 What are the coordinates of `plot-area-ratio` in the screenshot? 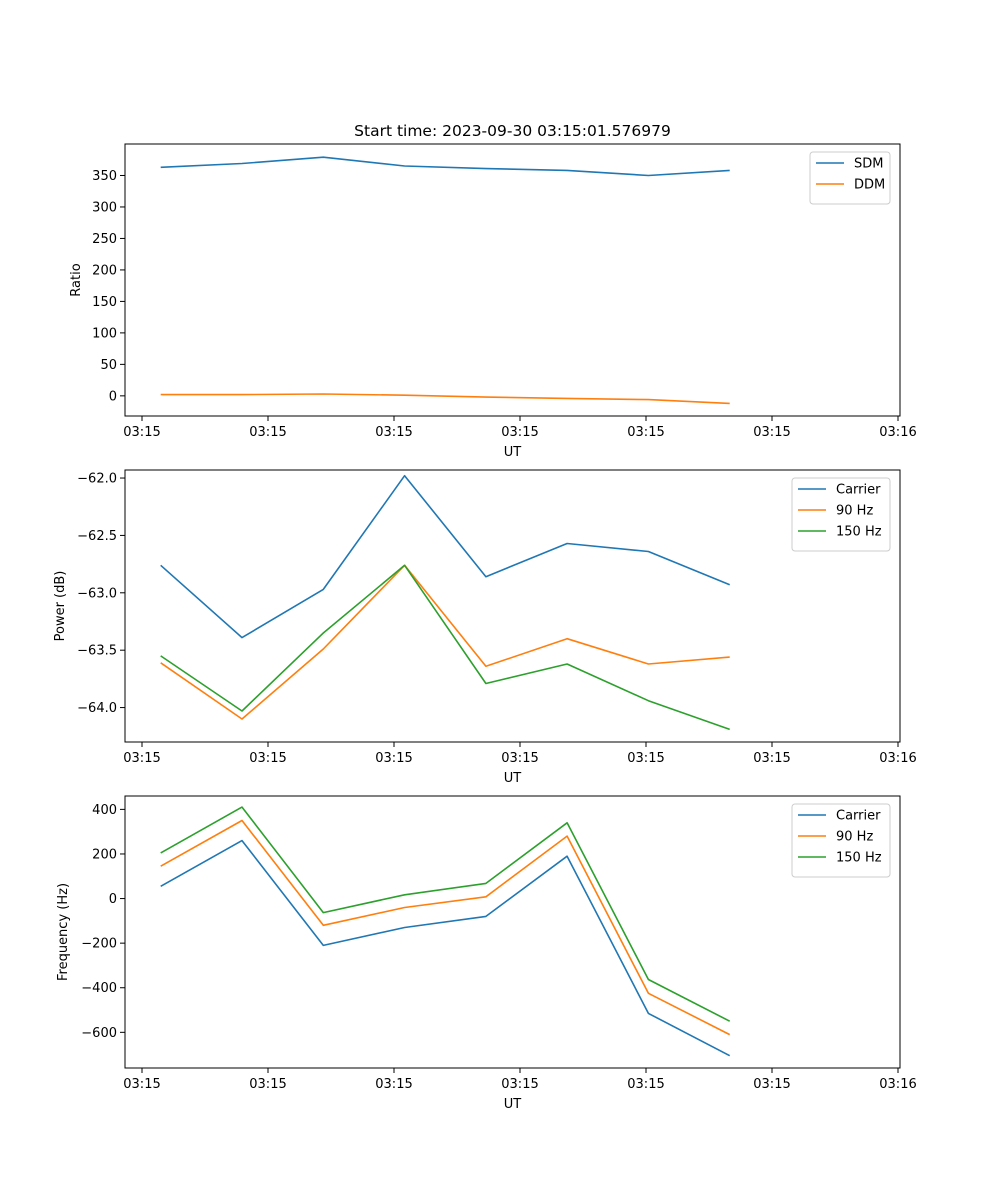 It's located at (445, 280).